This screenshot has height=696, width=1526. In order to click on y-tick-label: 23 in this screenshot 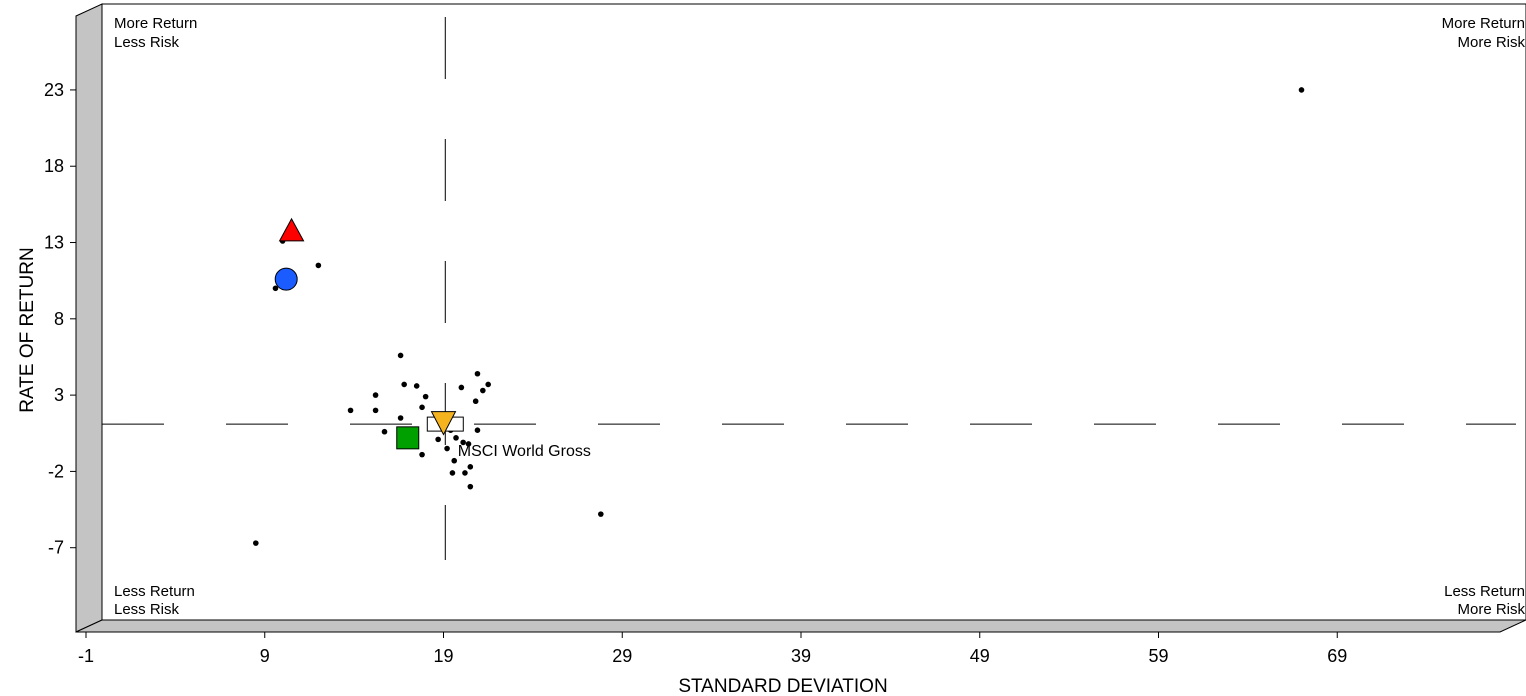, I will do `click(54, 90)`.